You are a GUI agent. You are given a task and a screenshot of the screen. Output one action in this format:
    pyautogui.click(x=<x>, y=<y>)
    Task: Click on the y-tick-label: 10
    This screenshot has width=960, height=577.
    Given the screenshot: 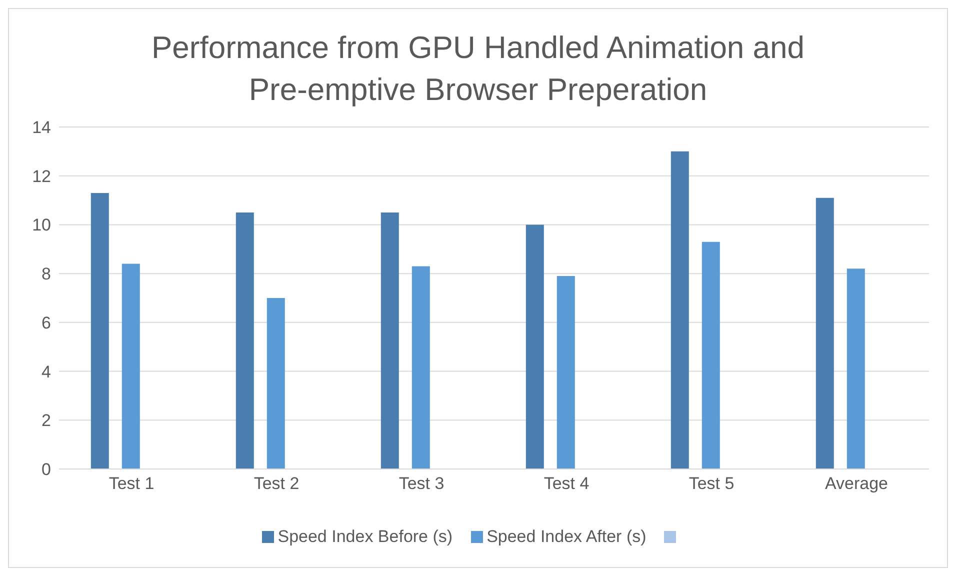 What is the action you would take?
    pyautogui.click(x=41, y=225)
    